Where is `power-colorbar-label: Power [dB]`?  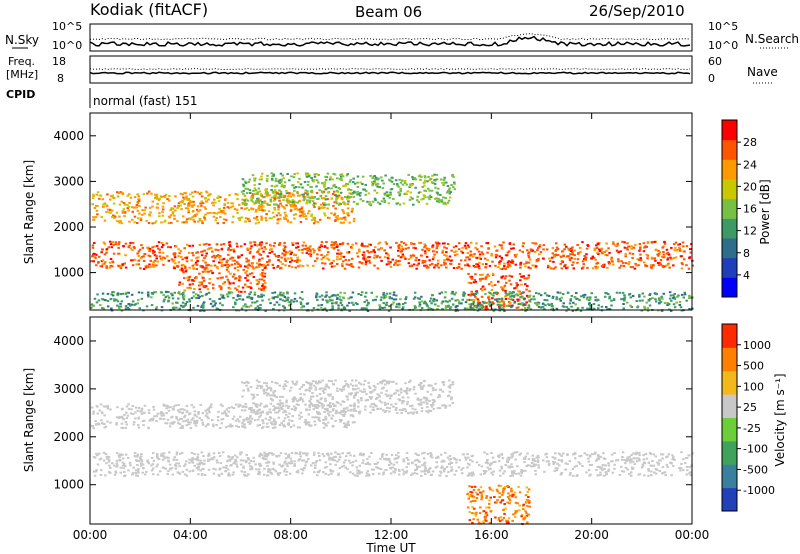
power-colorbar-label: Power [dB] is located at coordinates (765, 211).